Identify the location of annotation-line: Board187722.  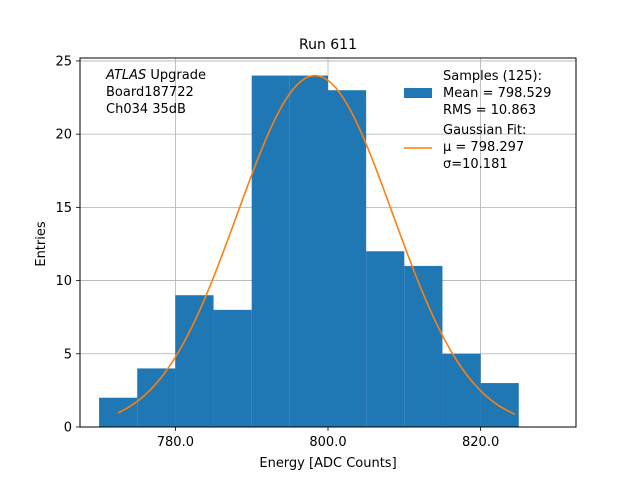
(150, 92).